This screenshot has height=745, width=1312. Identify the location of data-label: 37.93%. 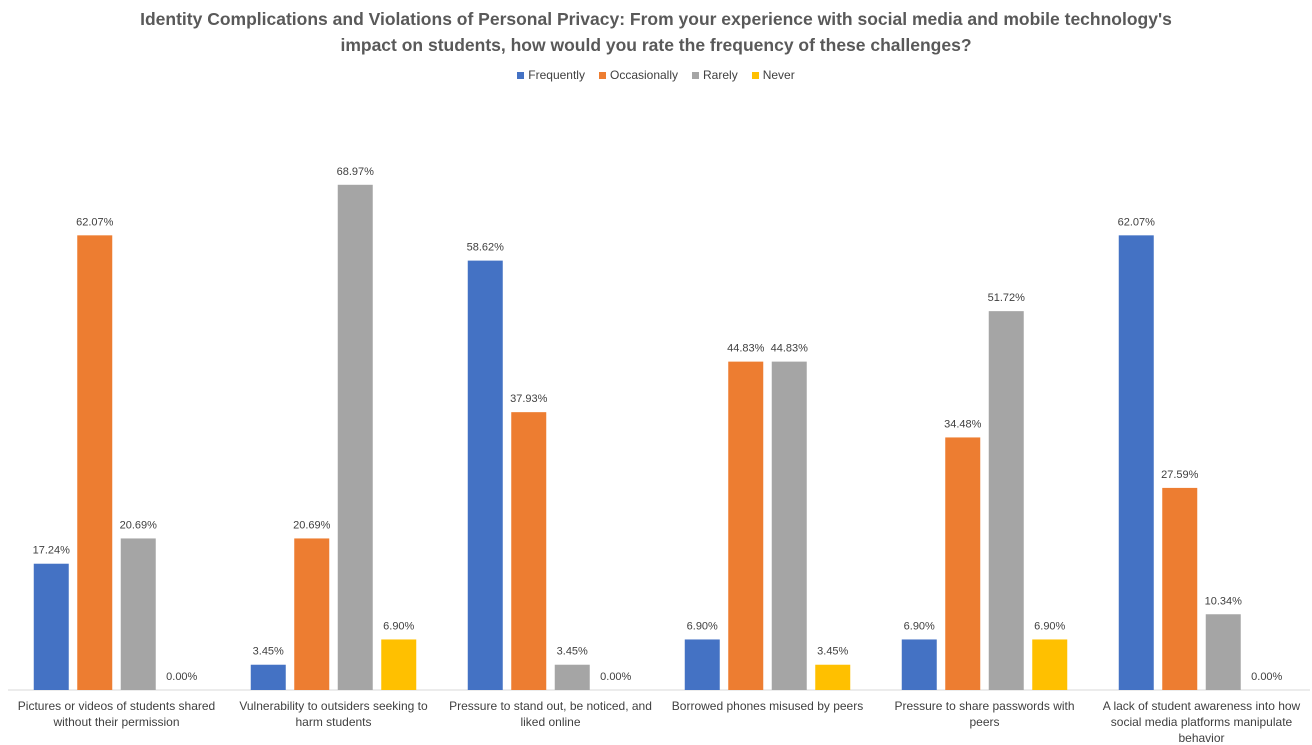
(529, 399).